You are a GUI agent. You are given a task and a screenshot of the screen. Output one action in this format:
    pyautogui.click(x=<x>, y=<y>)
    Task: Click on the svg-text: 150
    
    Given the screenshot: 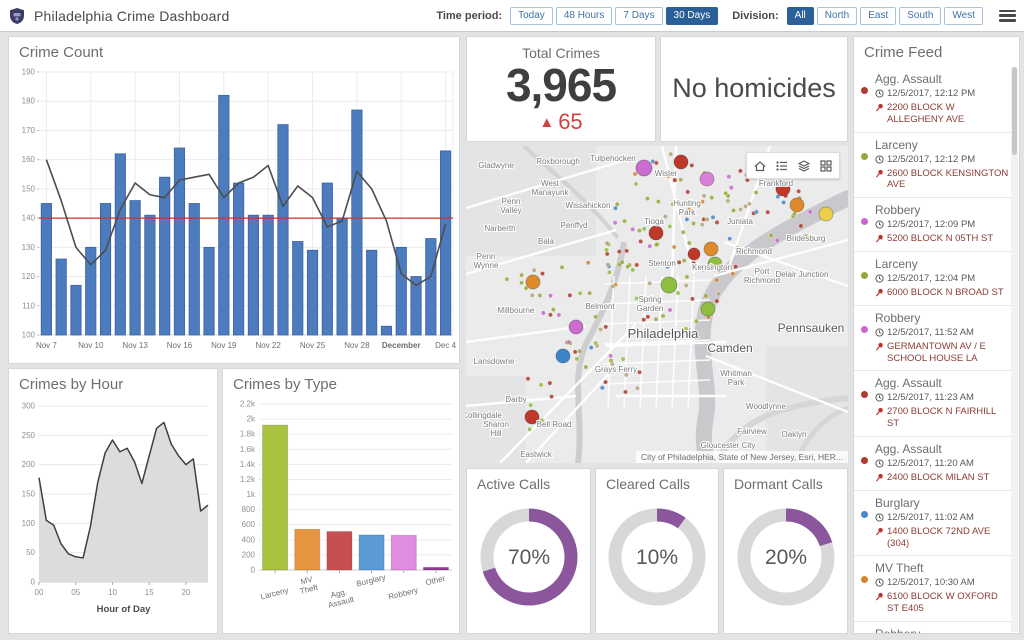 What is the action you would take?
    pyautogui.click(x=29, y=494)
    